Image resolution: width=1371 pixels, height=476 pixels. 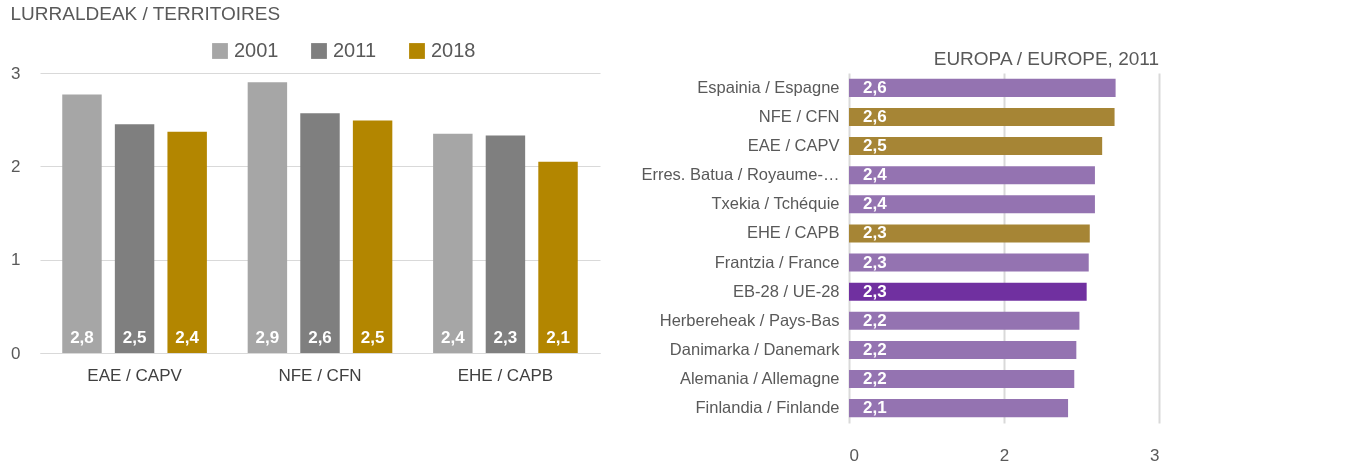 What do you see at coordinates (135, 375) in the screenshot?
I see `x-tick-label: EAE / CAPV` at bounding box center [135, 375].